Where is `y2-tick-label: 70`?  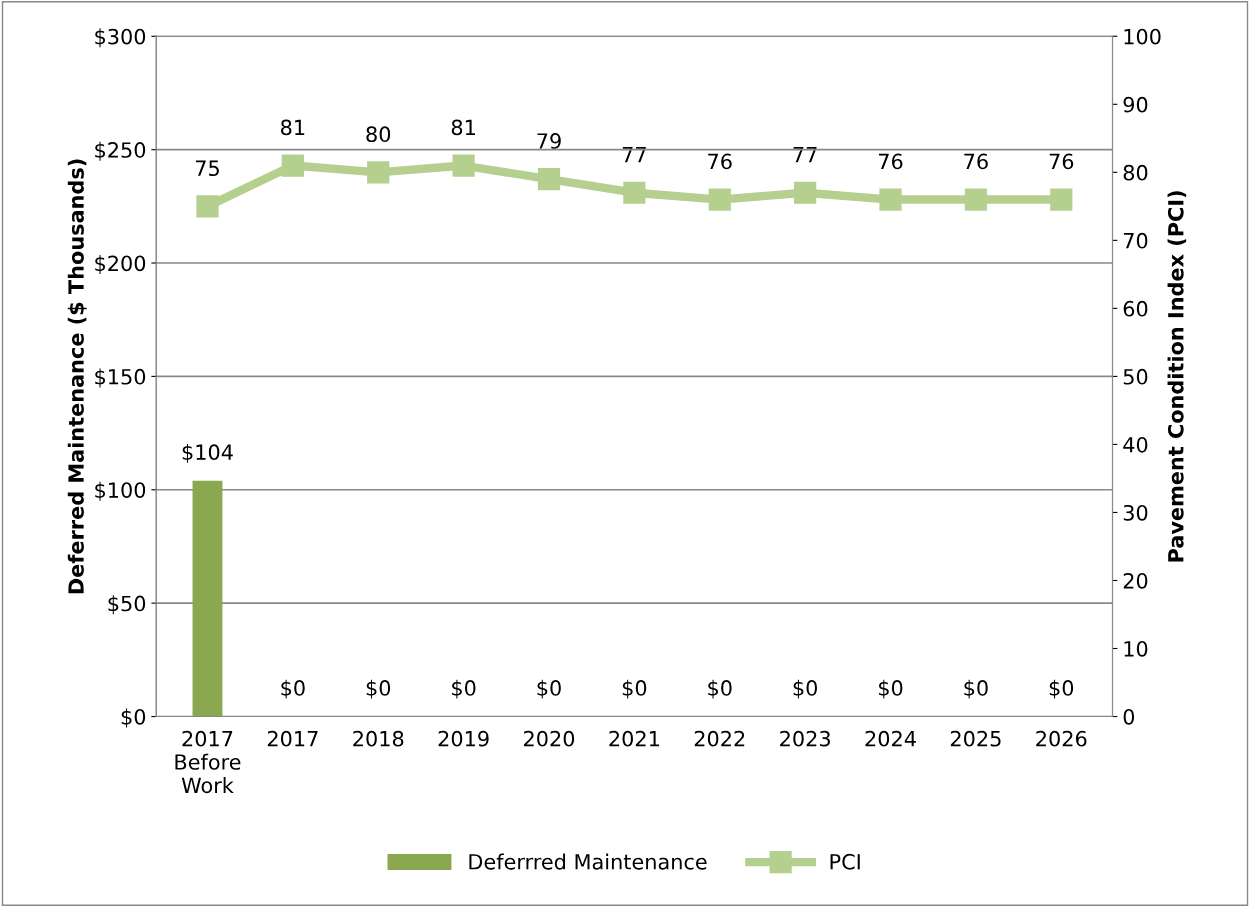 y2-tick-label: 70 is located at coordinates (1135, 240).